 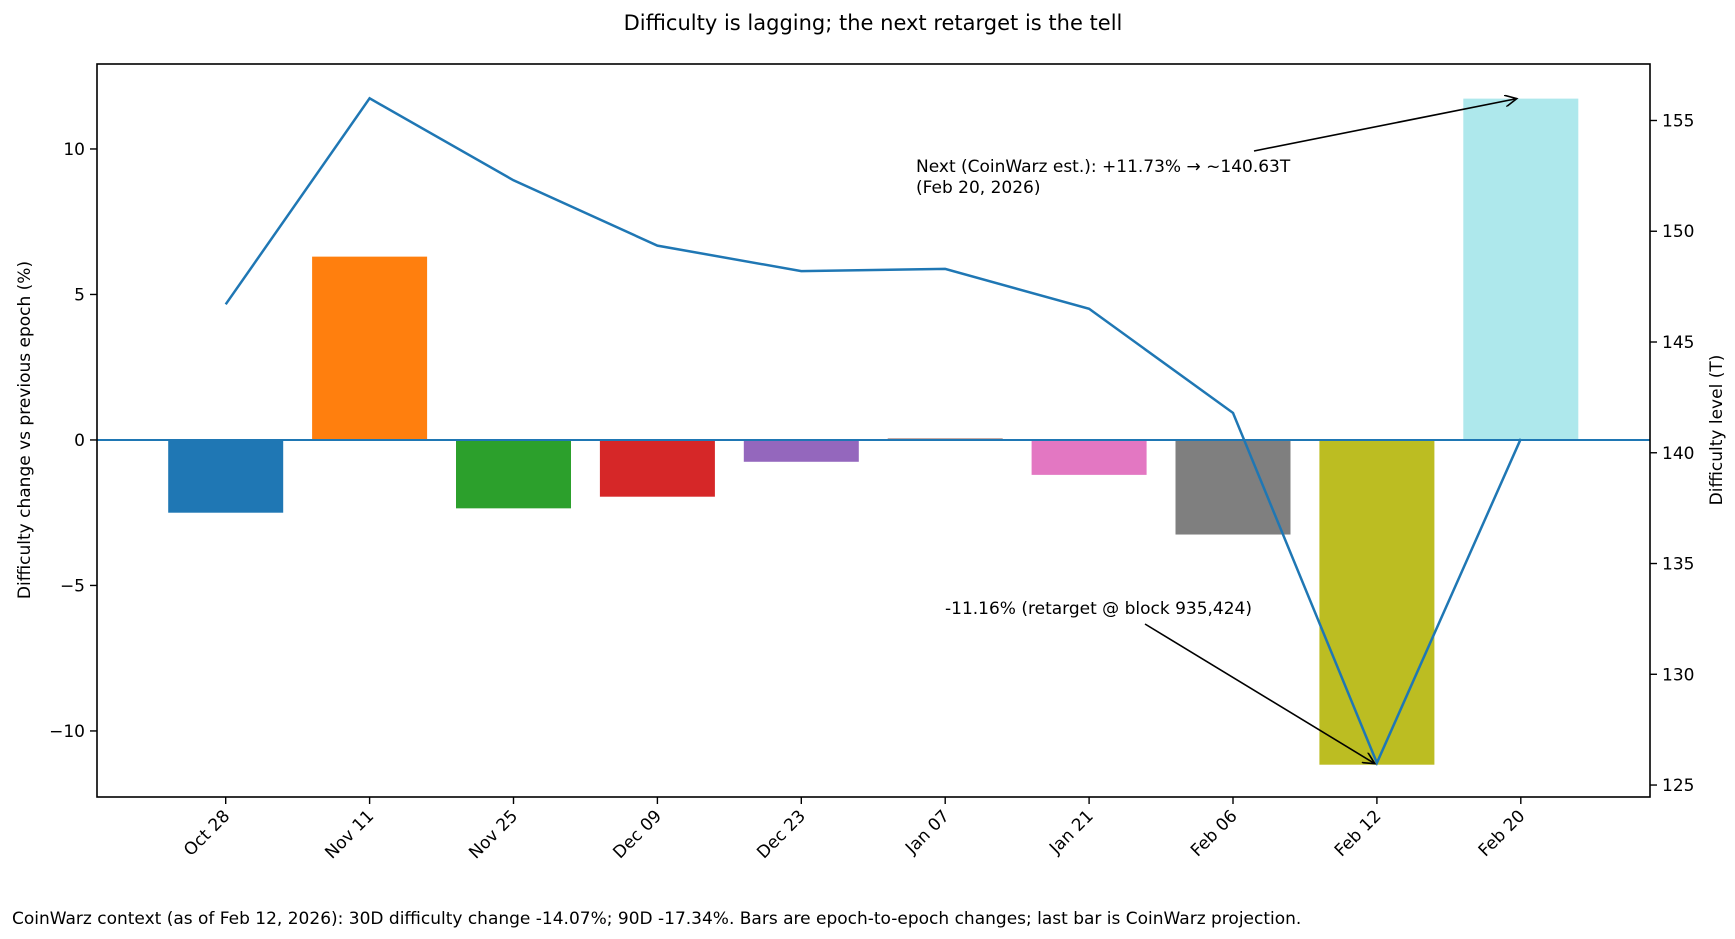 What do you see at coordinates (1678, 343) in the screenshot?
I see `y-tick-label-right: 145` at bounding box center [1678, 343].